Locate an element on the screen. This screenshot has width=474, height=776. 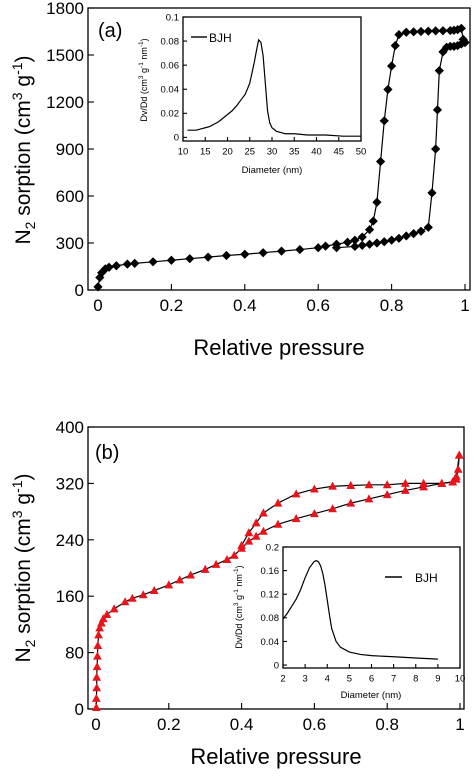
panel-b-inset-data is located at coordinates (360, 609).